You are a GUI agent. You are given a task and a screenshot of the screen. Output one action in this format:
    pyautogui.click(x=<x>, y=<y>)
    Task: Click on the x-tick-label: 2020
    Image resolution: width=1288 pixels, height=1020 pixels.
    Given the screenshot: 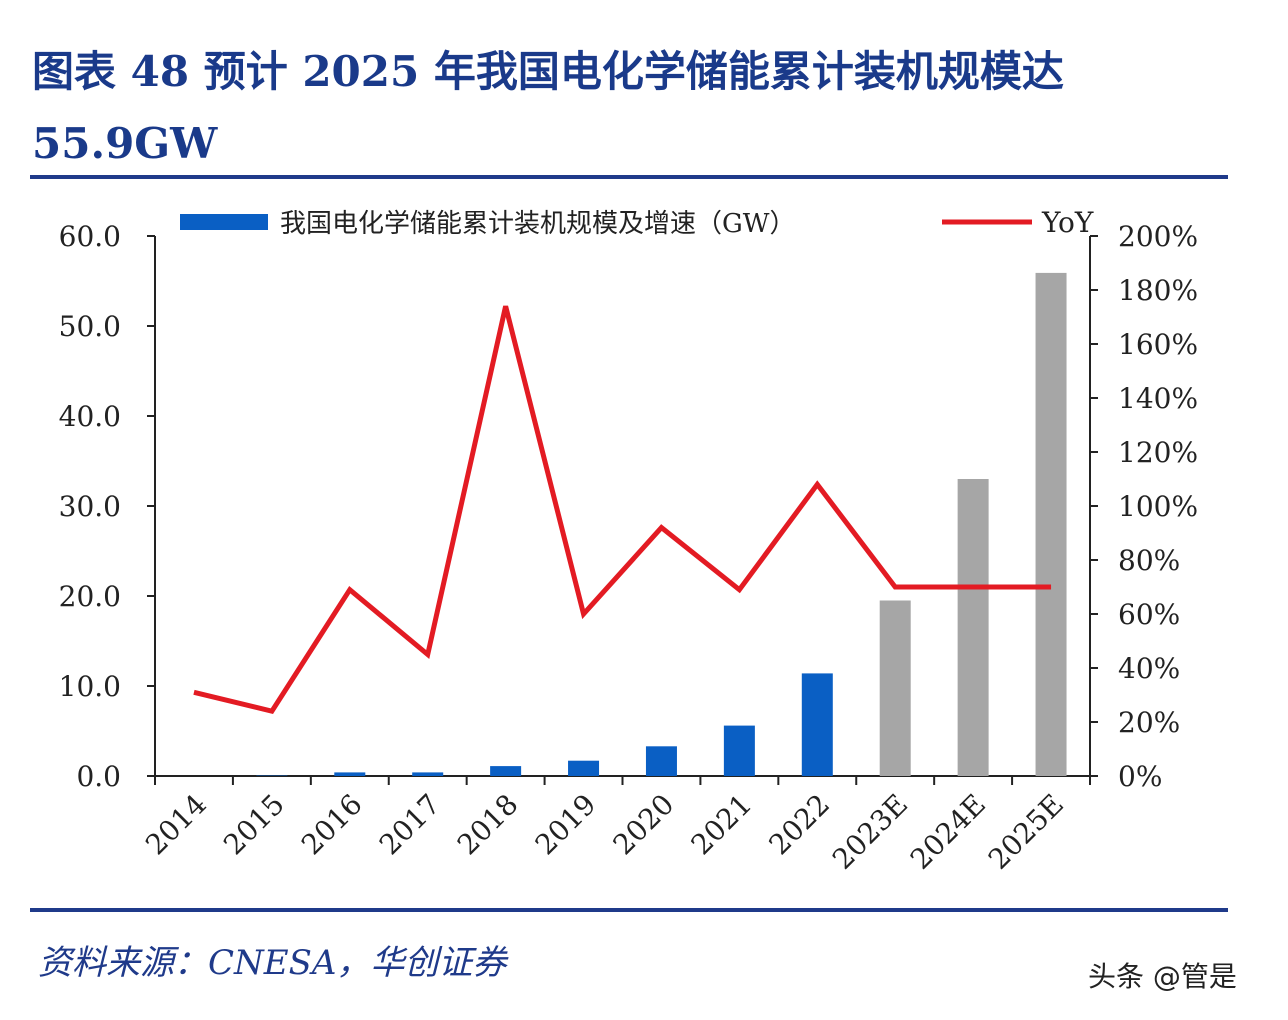 What is the action you would take?
    pyautogui.click(x=644, y=825)
    